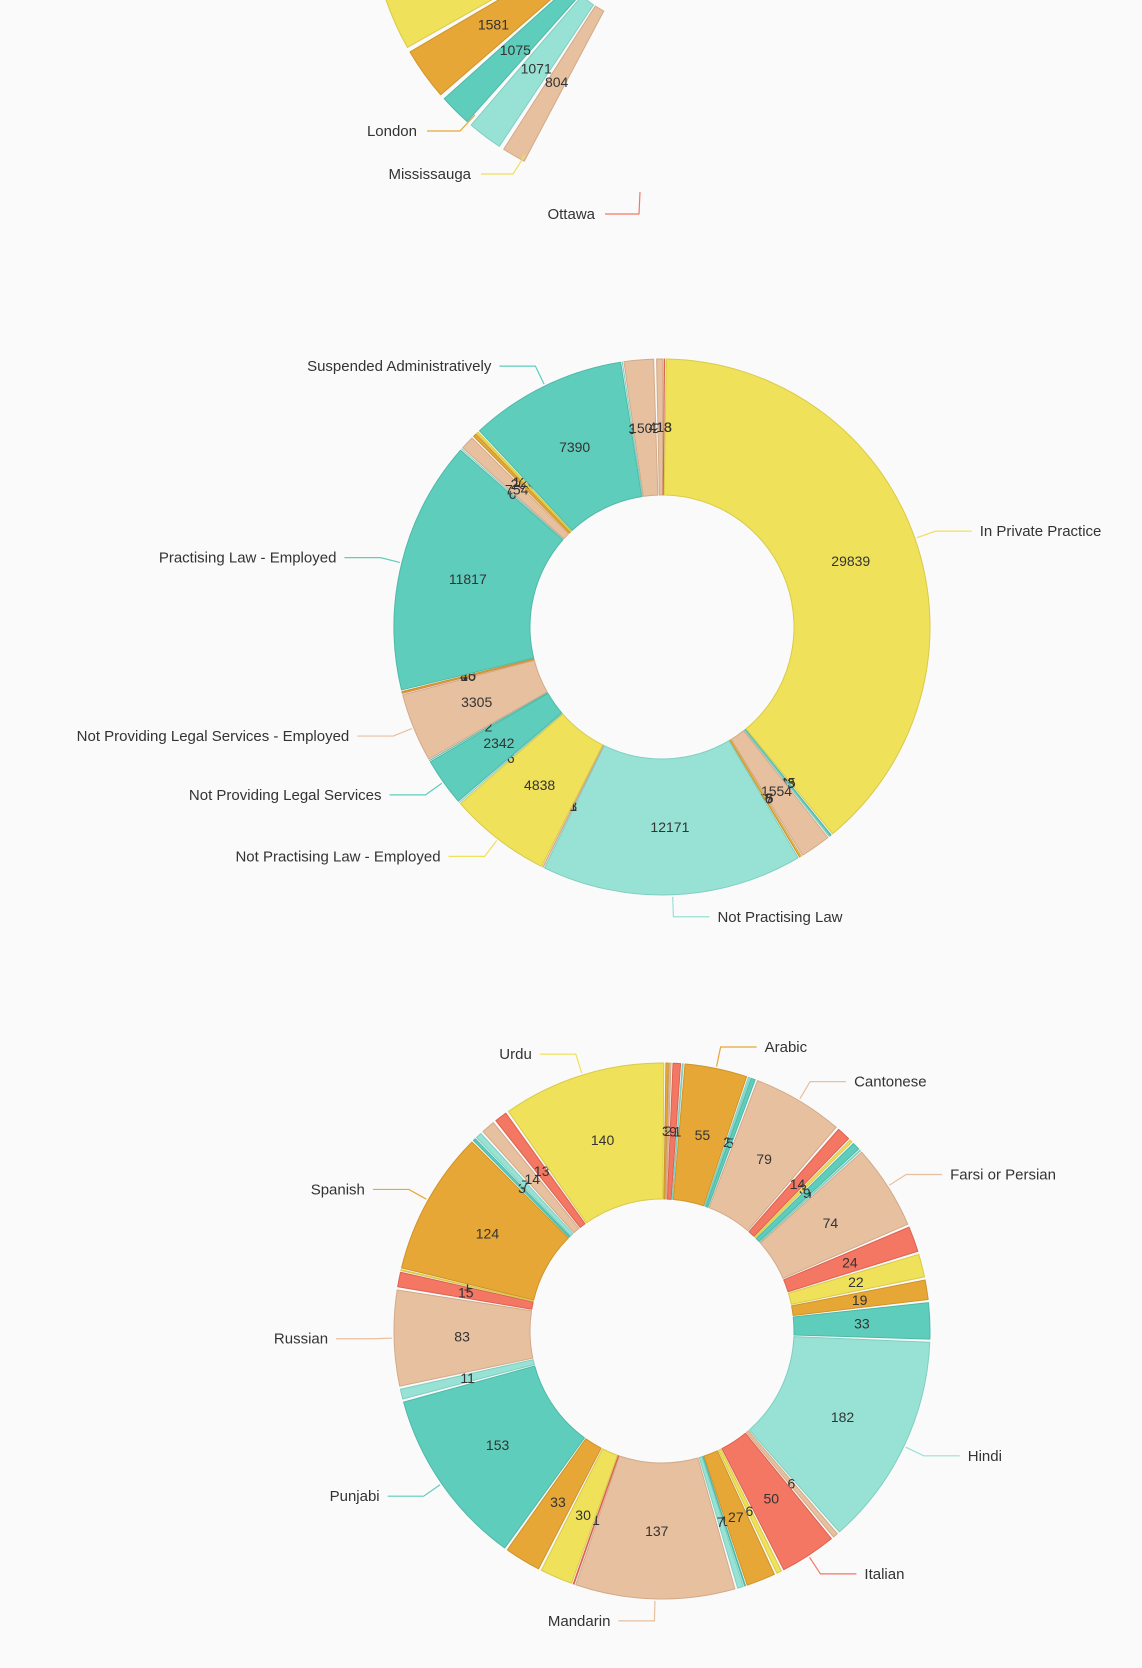 The width and height of the screenshot is (1142, 1668). I want to click on value-label-slice-12: 33, so click(862, 1323).